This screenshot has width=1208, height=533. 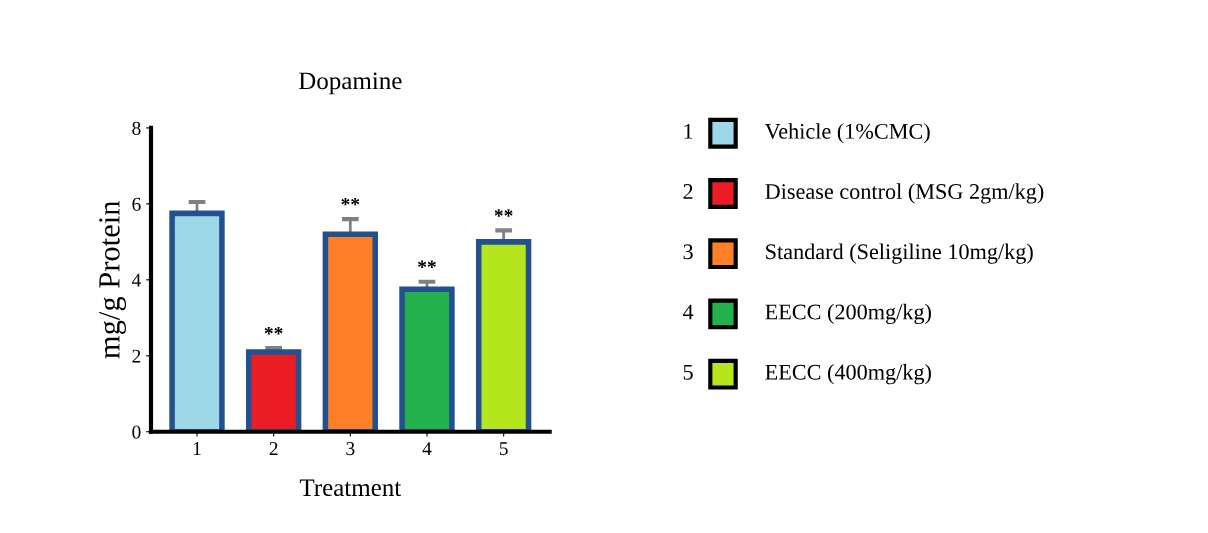 What do you see at coordinates (688, 191) in the screenshot?
I see `category-label: 2` at bounding box center [688, 191].